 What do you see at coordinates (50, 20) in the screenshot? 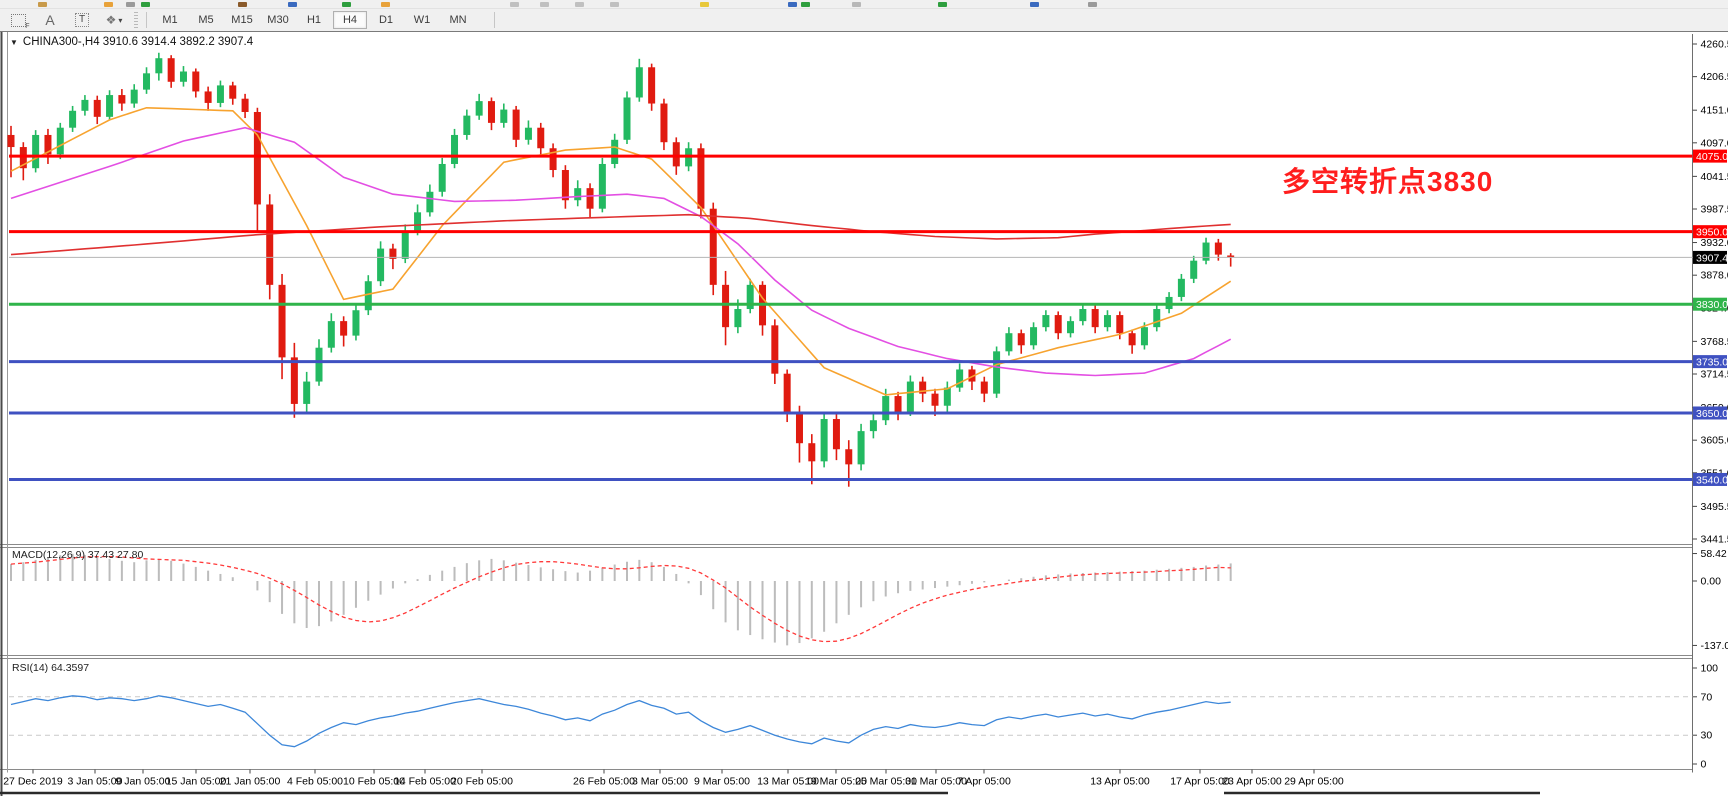
I see `text-tool-icon: A` at bounding box center [50, 20].